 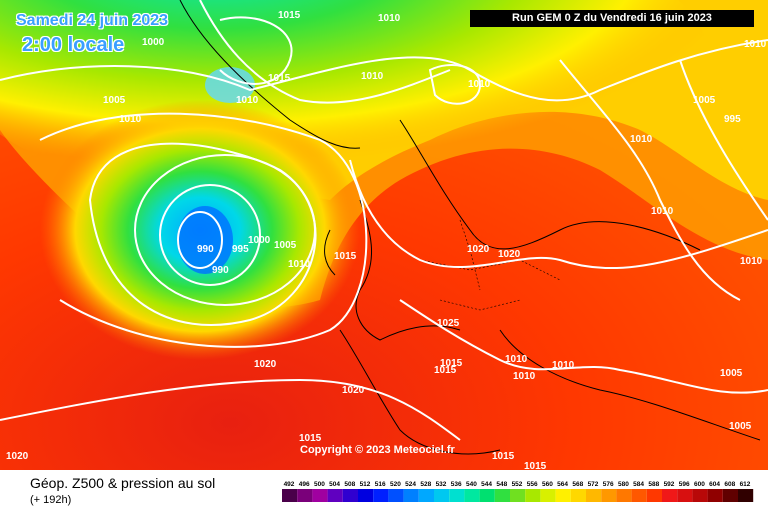 What do you see at coordinates (623, 484) in the screenshot?
I see `legend-tick-label: 580` at bounding box center [623, 484].